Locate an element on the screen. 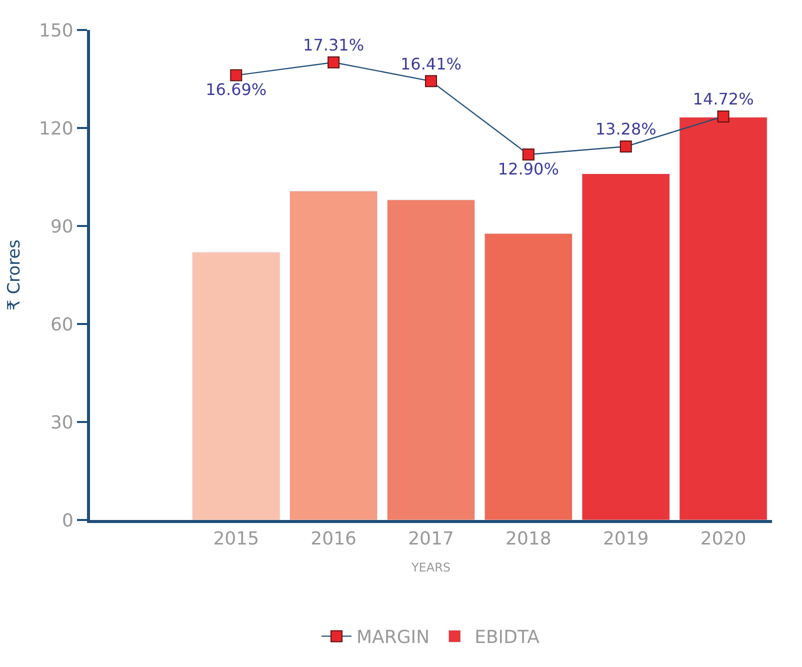 This screenshot has height=667, width=802. data-label: 17.31% is located at coordinates (333, 44).